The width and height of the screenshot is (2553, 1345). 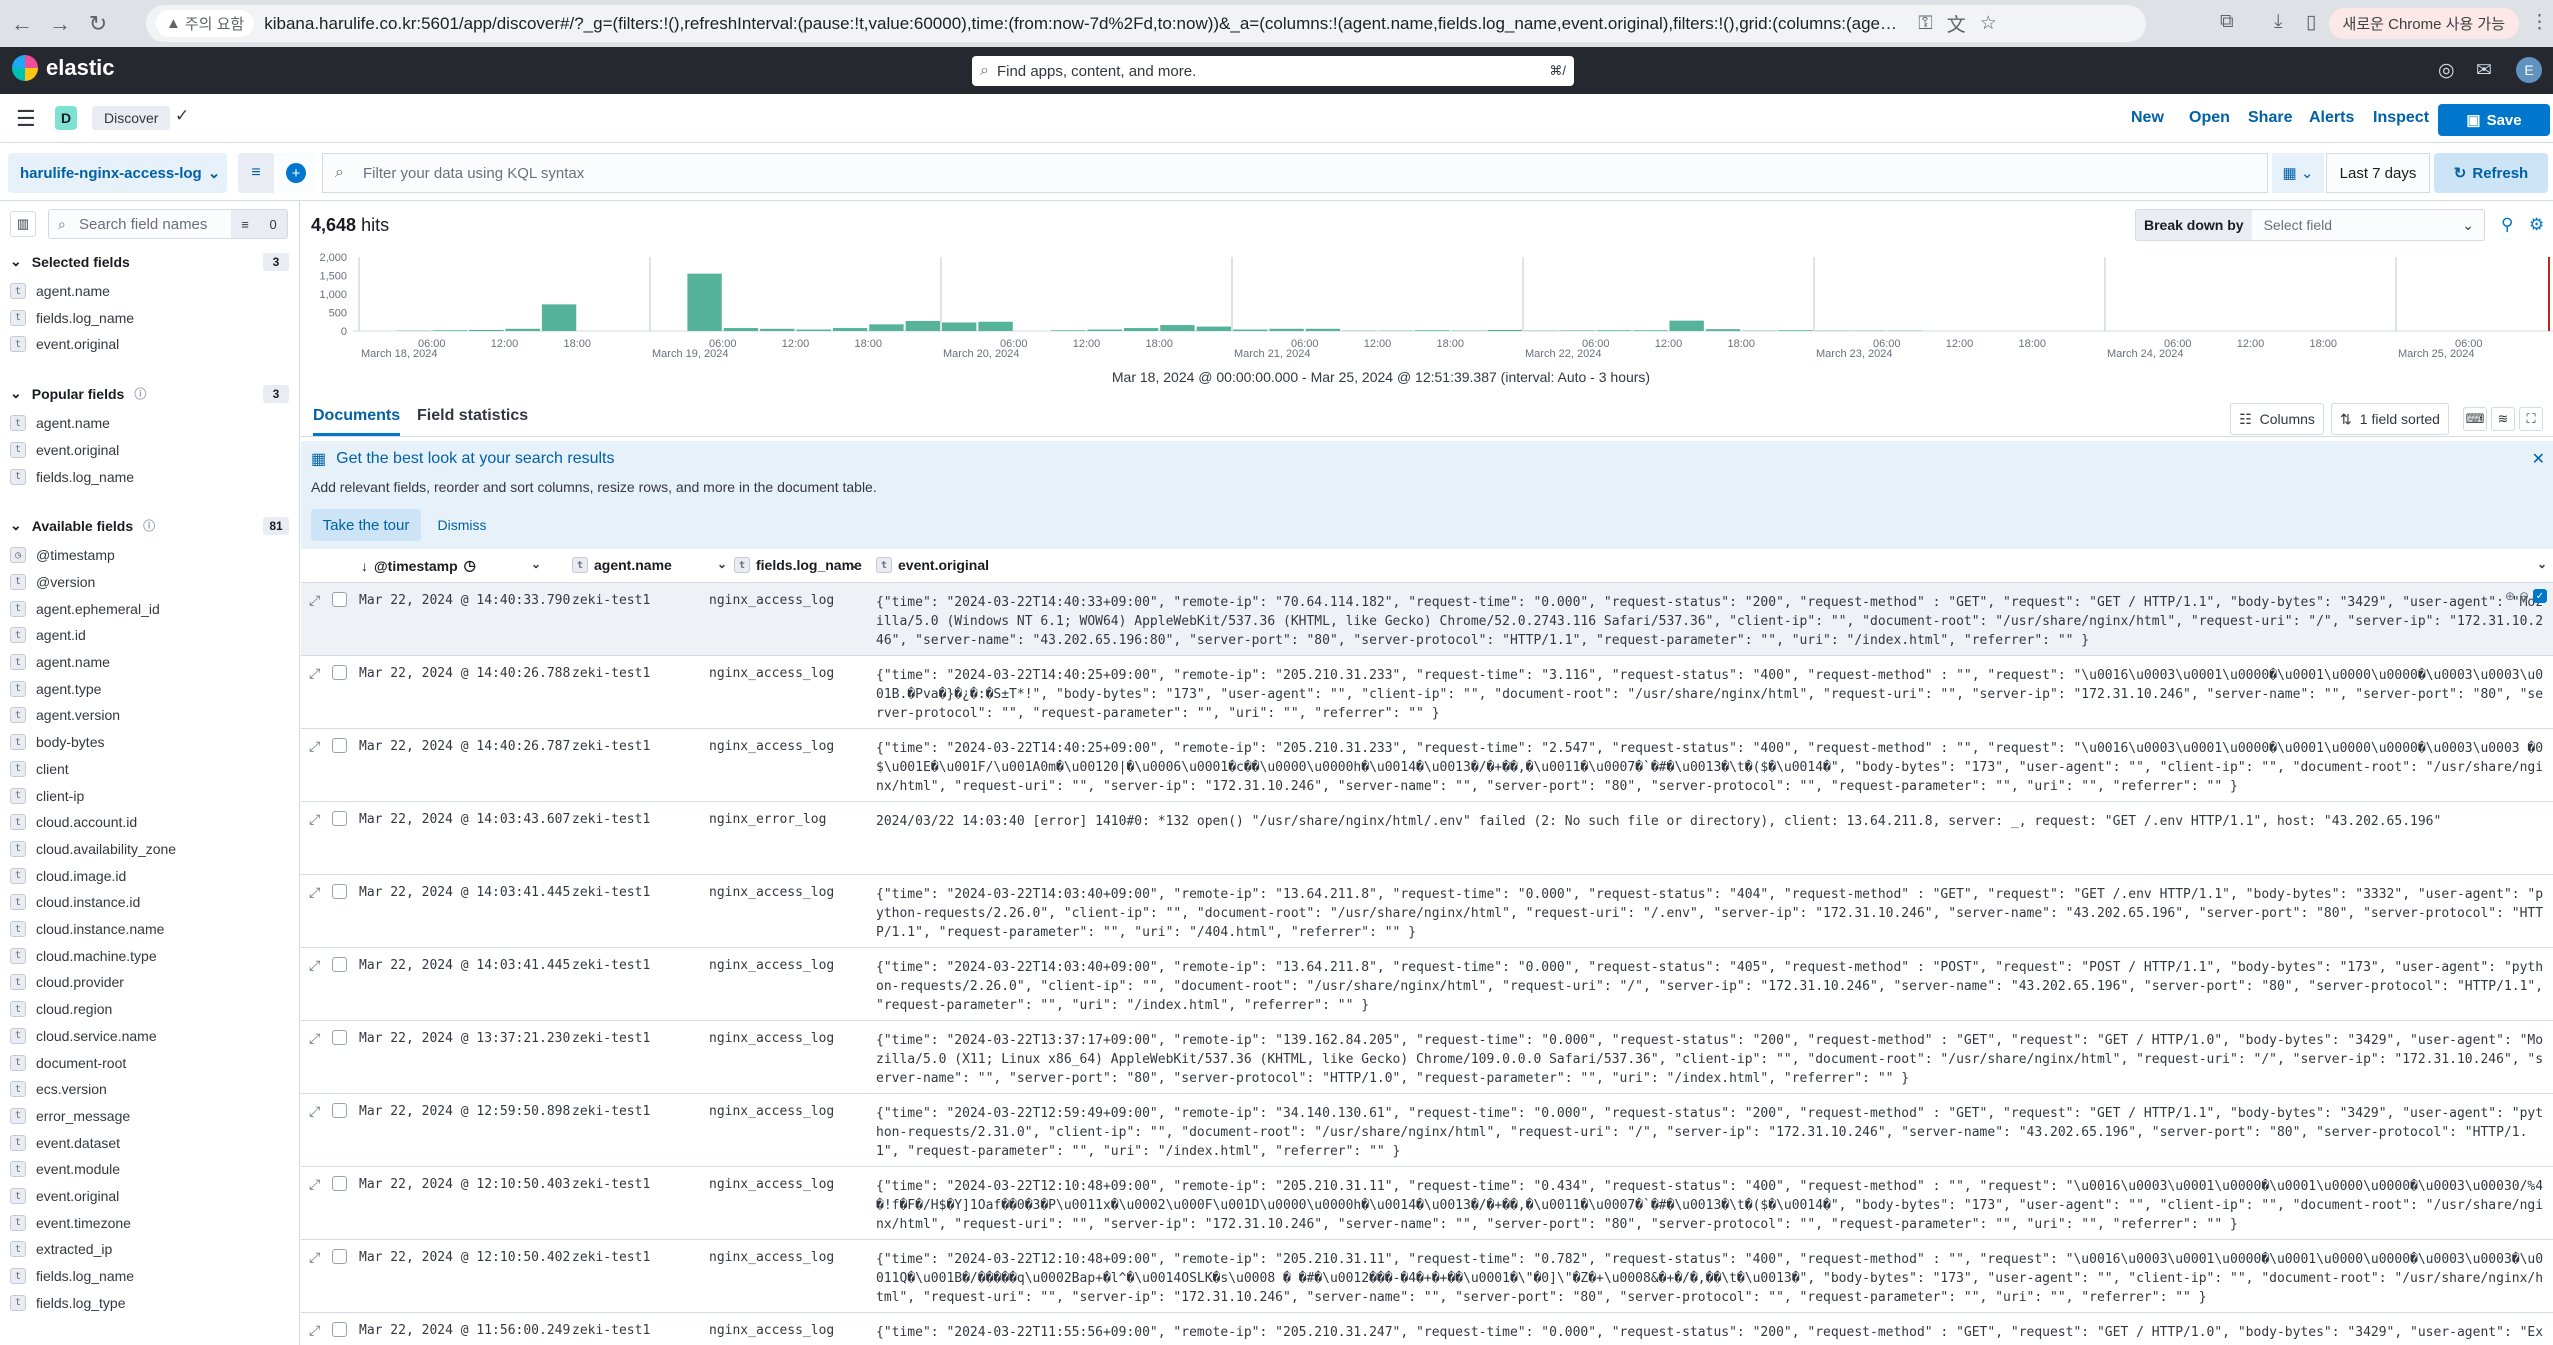 What do you see at coordinates (2298, 173) in the screenshot?
I see `date-quick-select: ▦ ⌄` at bounding box center [2298, 173].